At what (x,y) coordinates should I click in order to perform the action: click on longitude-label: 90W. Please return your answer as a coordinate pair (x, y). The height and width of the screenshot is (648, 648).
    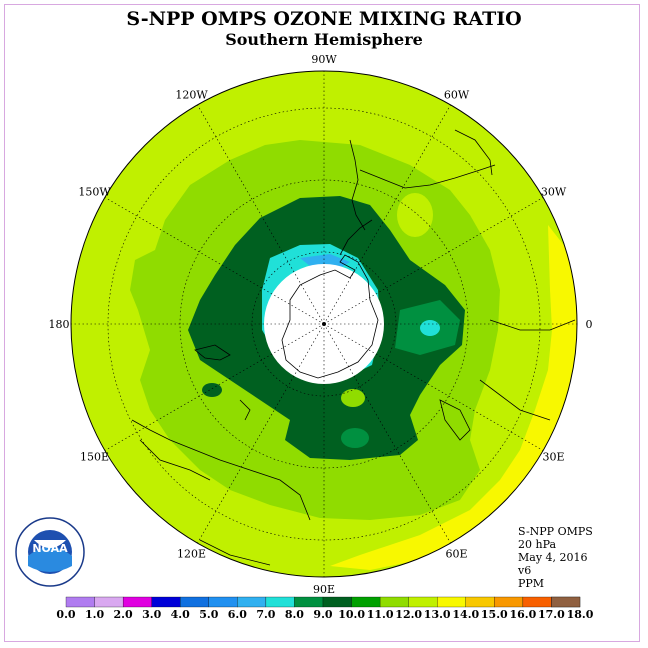
    Looking at the image, I should click on (324, 59).